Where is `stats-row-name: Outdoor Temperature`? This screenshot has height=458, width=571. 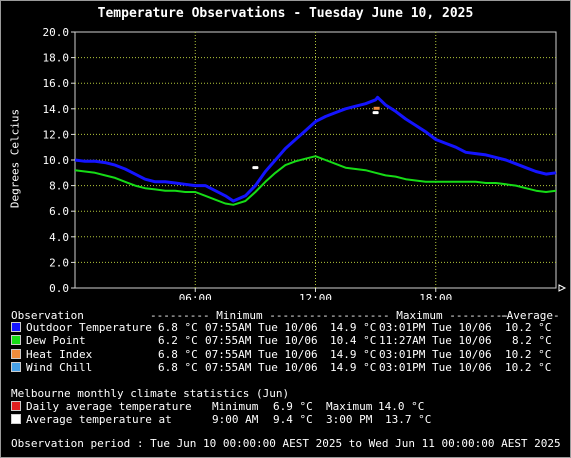 stats-row-name: Outdoor Temperature is located at coordinates (89, 327).